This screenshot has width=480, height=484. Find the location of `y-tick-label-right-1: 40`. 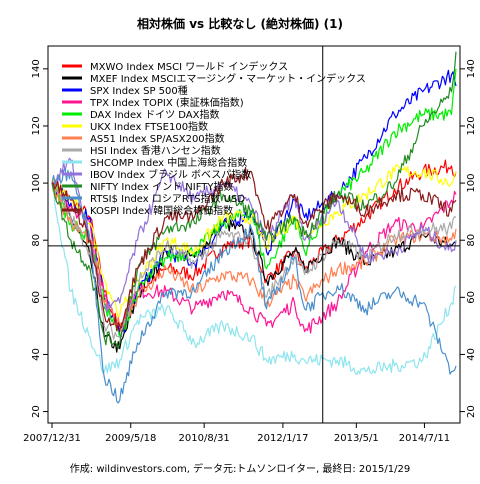

y-tick-label-right-1: 40 is located at coordinates (471, 354).